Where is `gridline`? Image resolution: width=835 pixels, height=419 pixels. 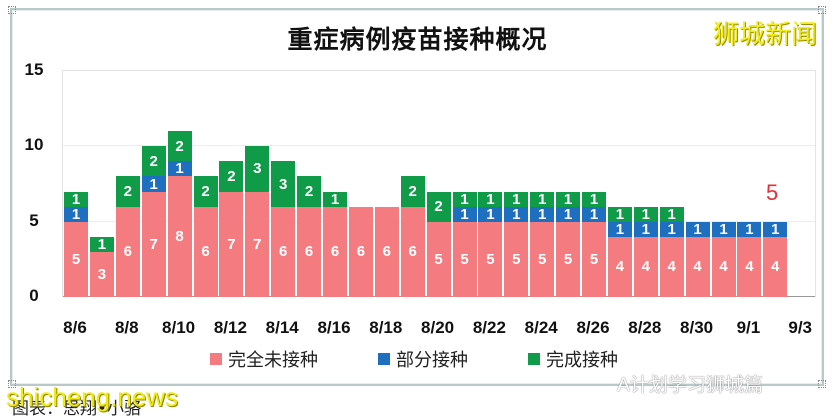
gridline is located at coordinates (439, 146).